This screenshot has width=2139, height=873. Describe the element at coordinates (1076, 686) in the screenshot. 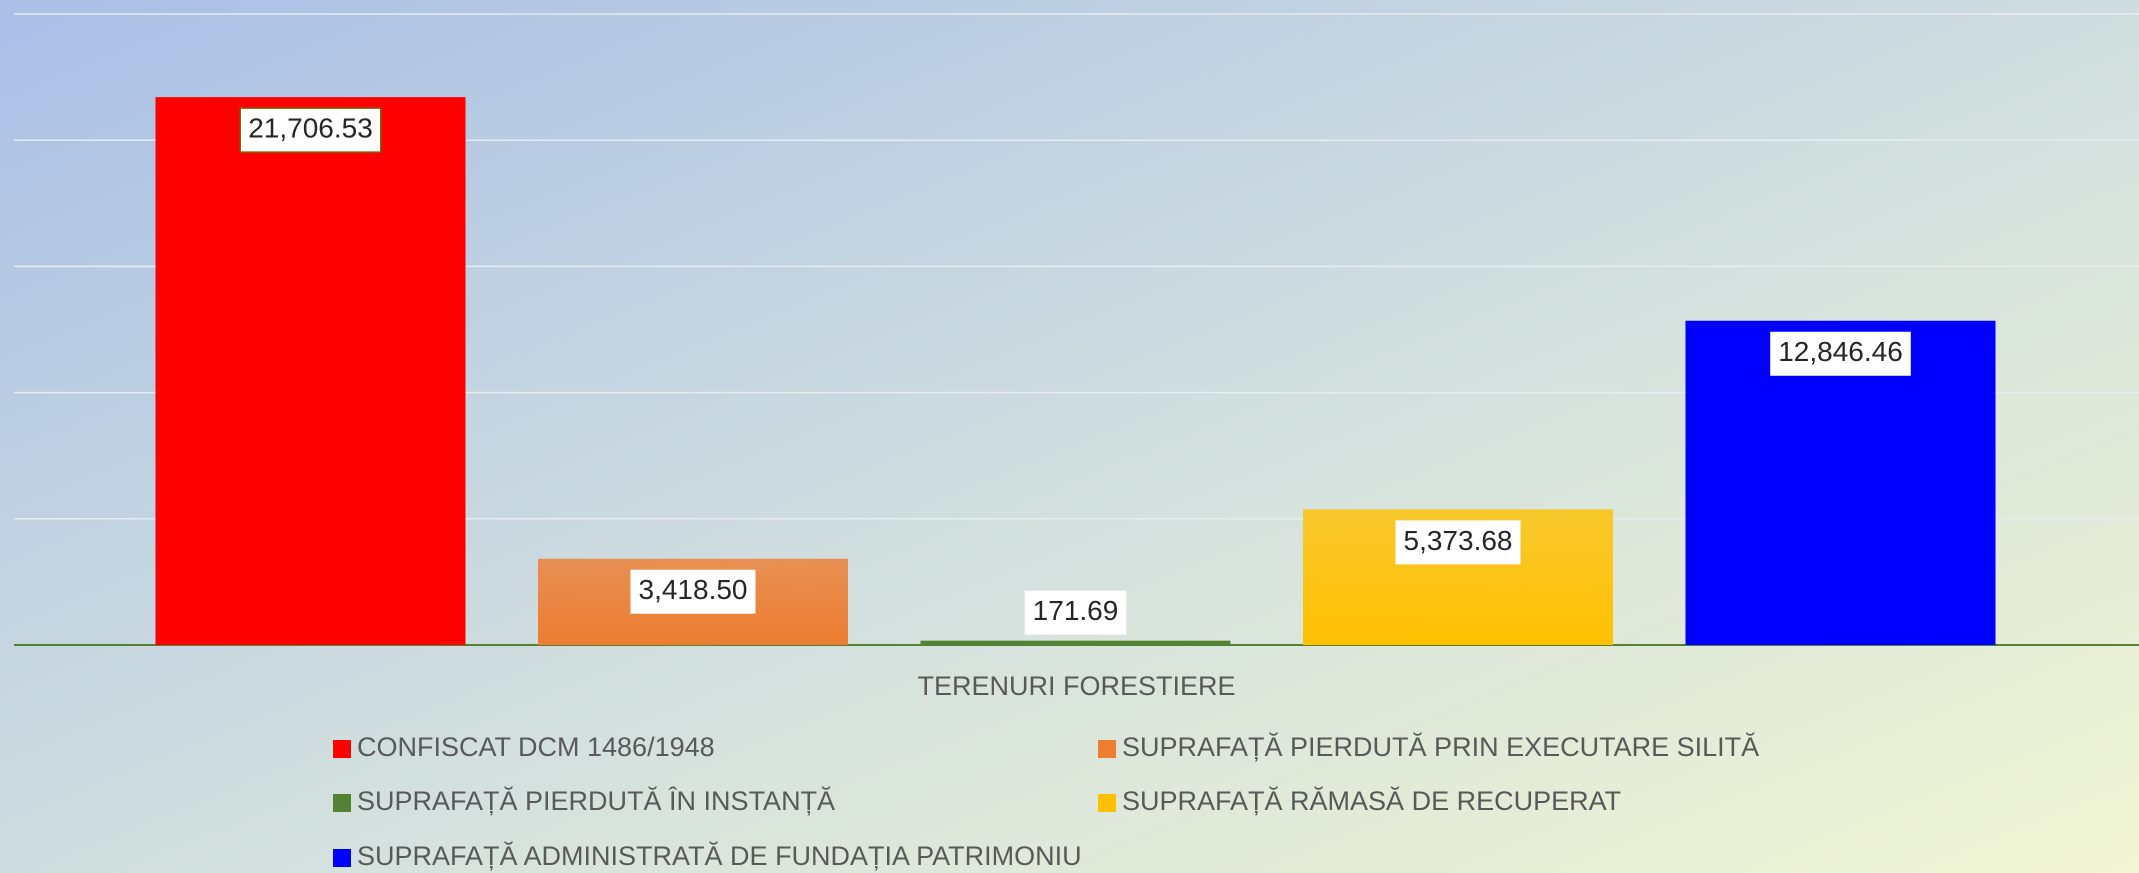

I see `x-tick-label: TERENURI FORESTIERE` at that location.